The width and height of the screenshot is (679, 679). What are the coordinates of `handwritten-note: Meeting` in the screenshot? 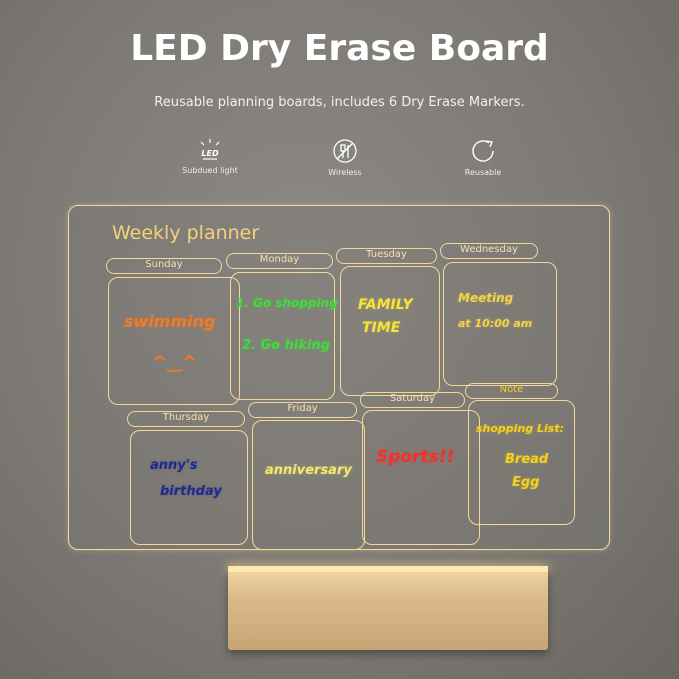 It's located at (486, 298).